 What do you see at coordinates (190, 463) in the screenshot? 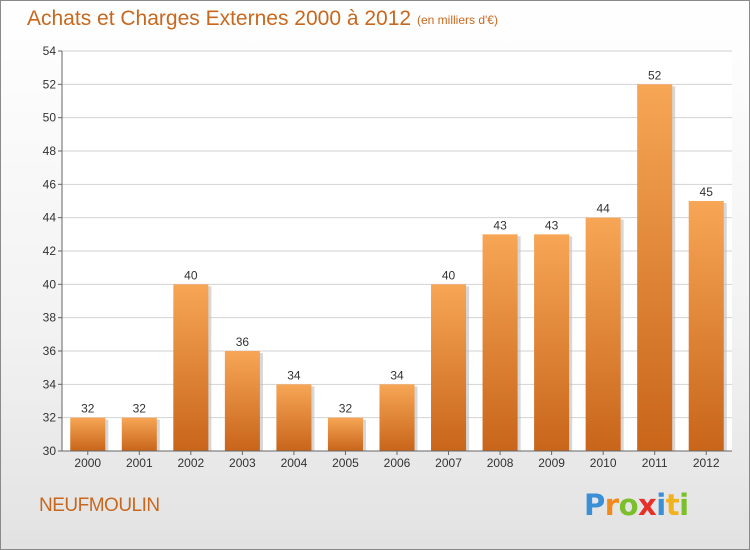
I see `x-tick-label: 2002` at bounding box center [190, 463].